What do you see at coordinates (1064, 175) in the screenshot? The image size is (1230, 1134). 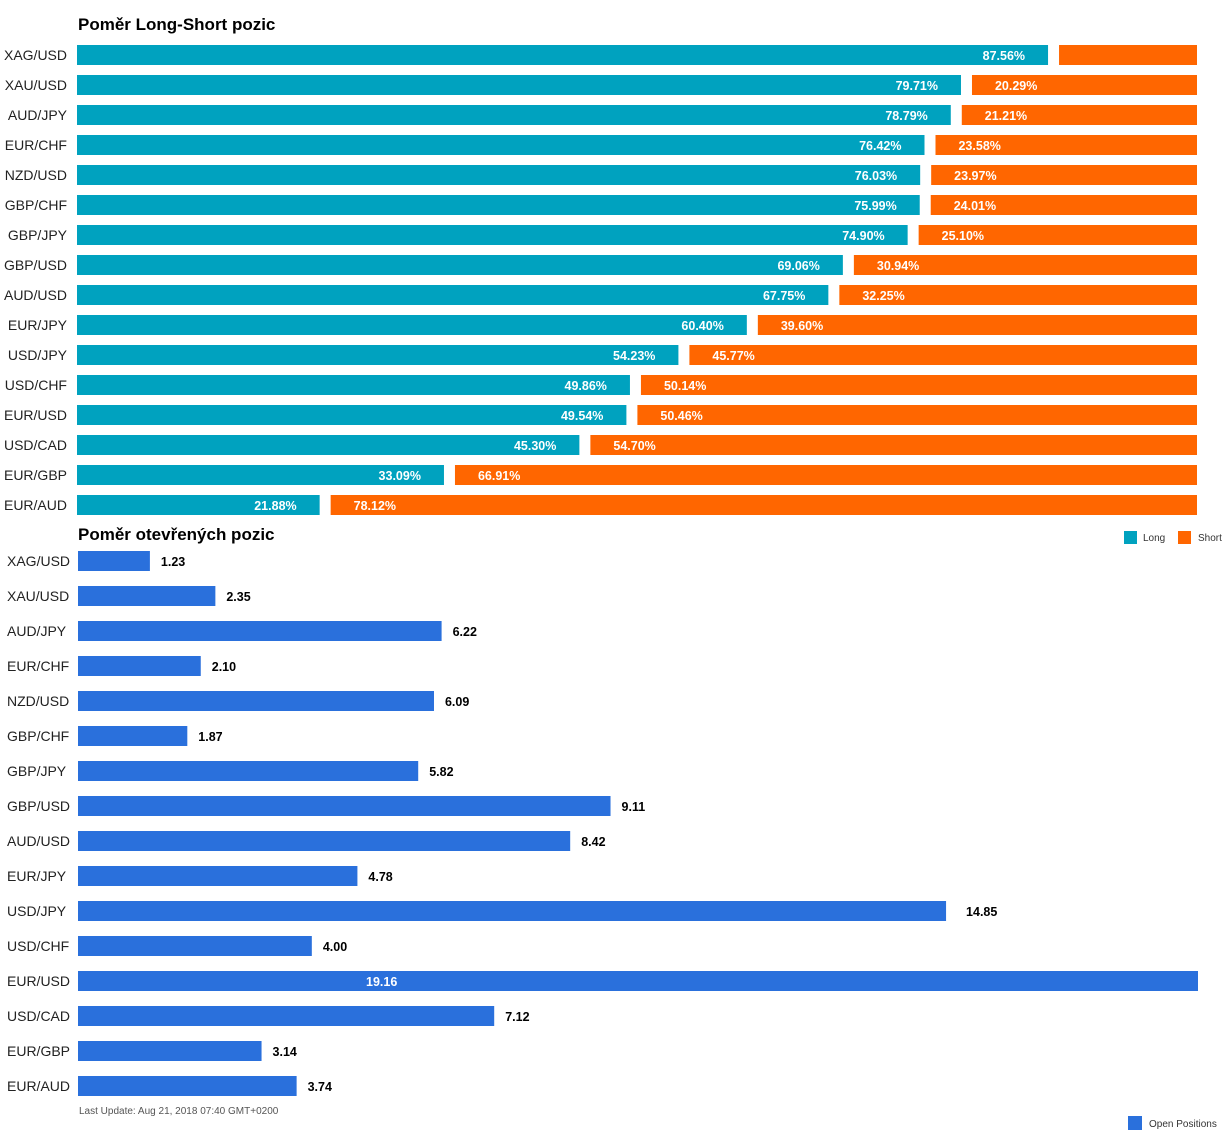 I see `short-bar-nzd-usd` at bounding box center [1064, 175].